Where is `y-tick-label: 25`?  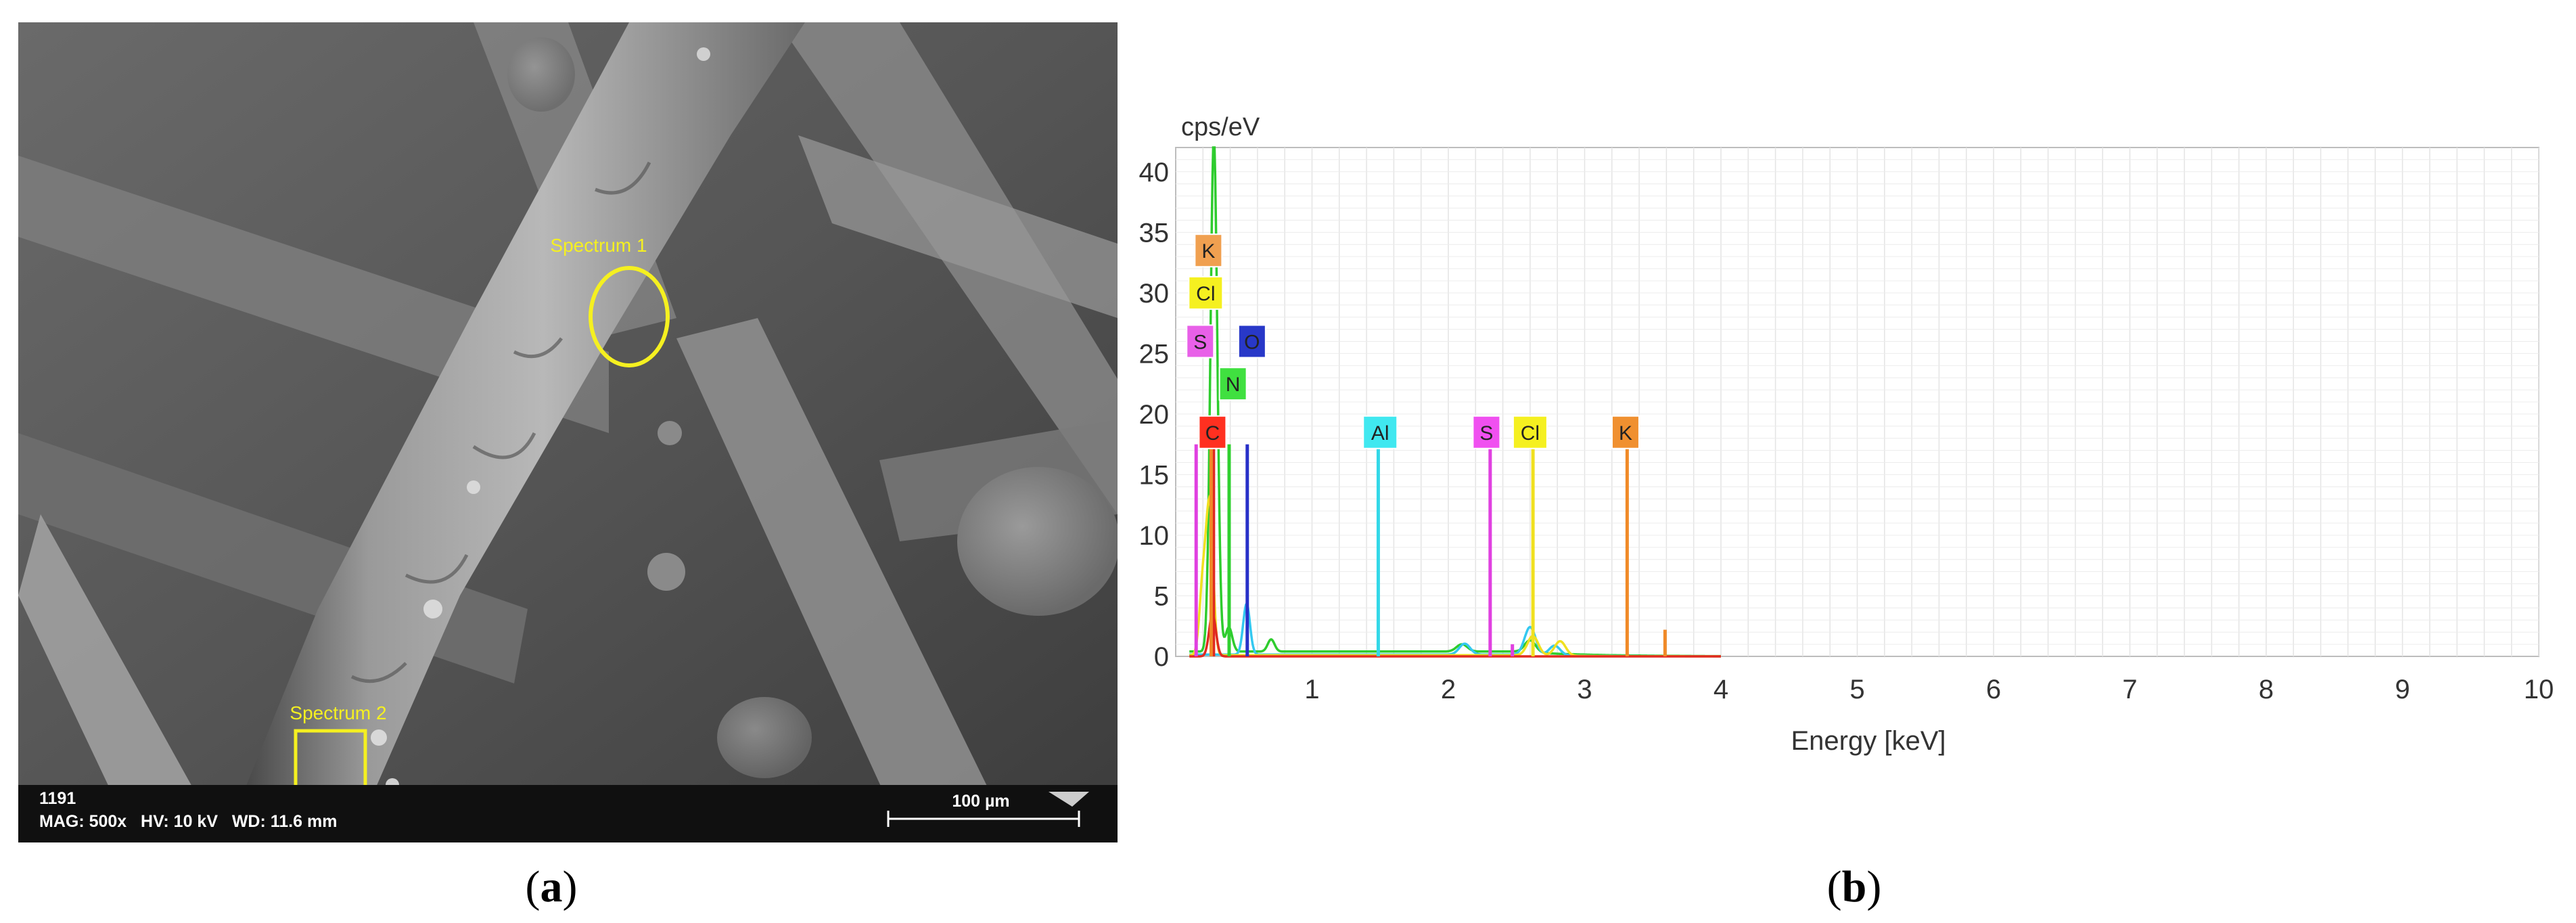
y-tick-label: 25 is located at coordinates (1154, 354).